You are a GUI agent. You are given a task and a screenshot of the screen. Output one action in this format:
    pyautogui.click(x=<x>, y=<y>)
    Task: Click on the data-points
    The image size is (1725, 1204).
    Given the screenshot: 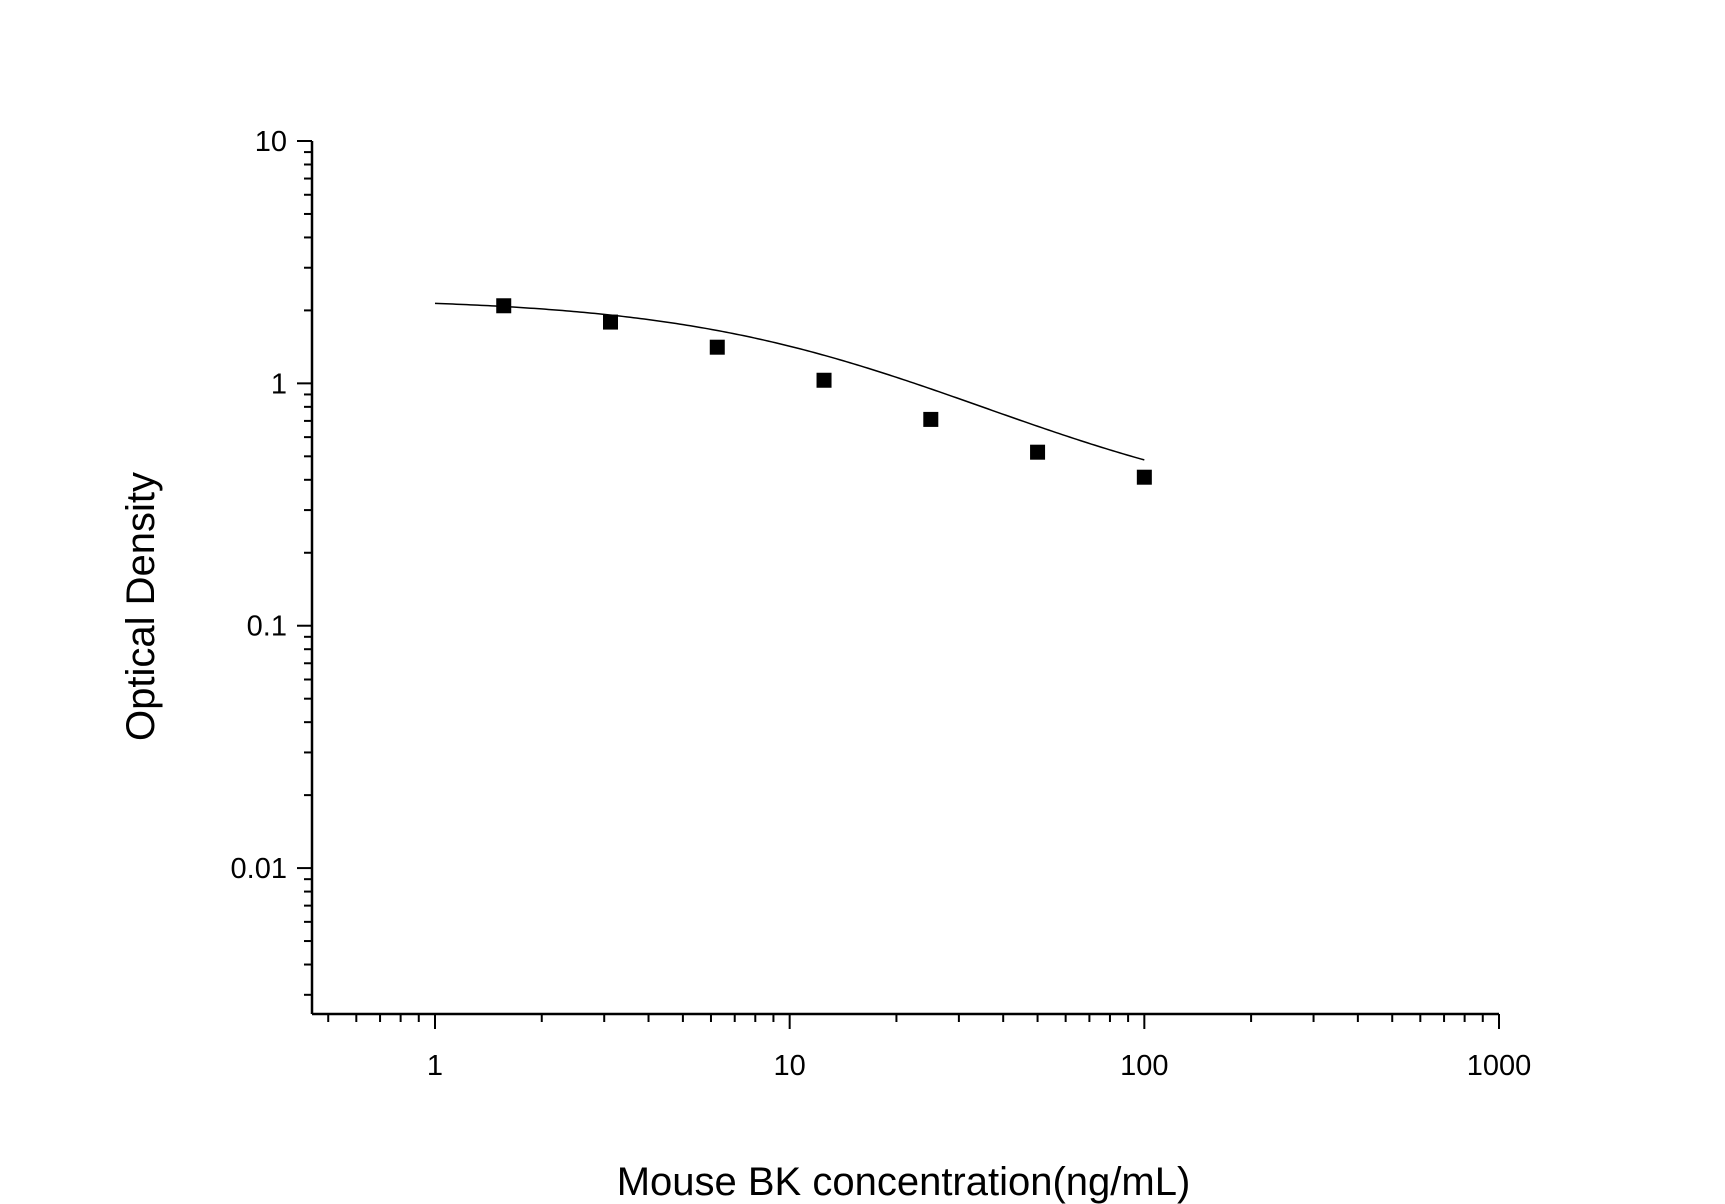 What is the action you would take?
    pyautogui.click(x=824, y=391)
    